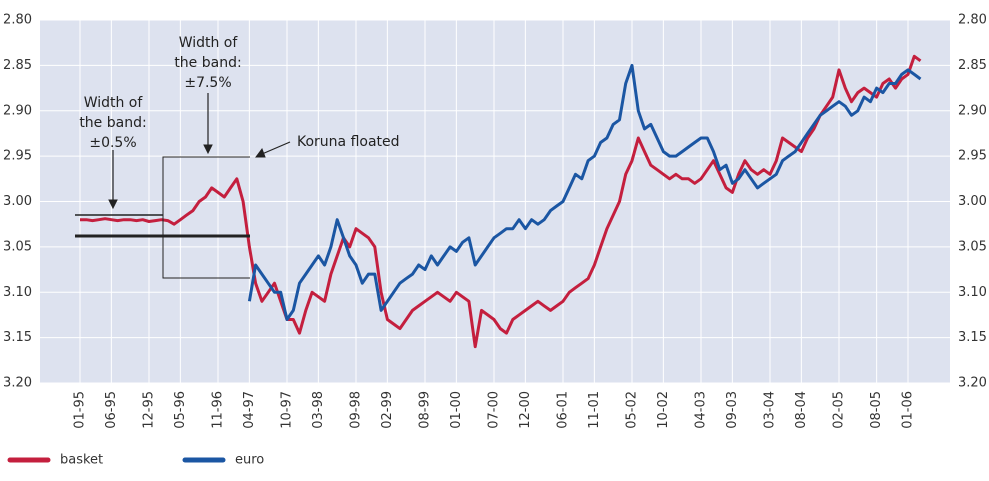  I want to click on x-tick-label: 04-03, so click(701, 410).